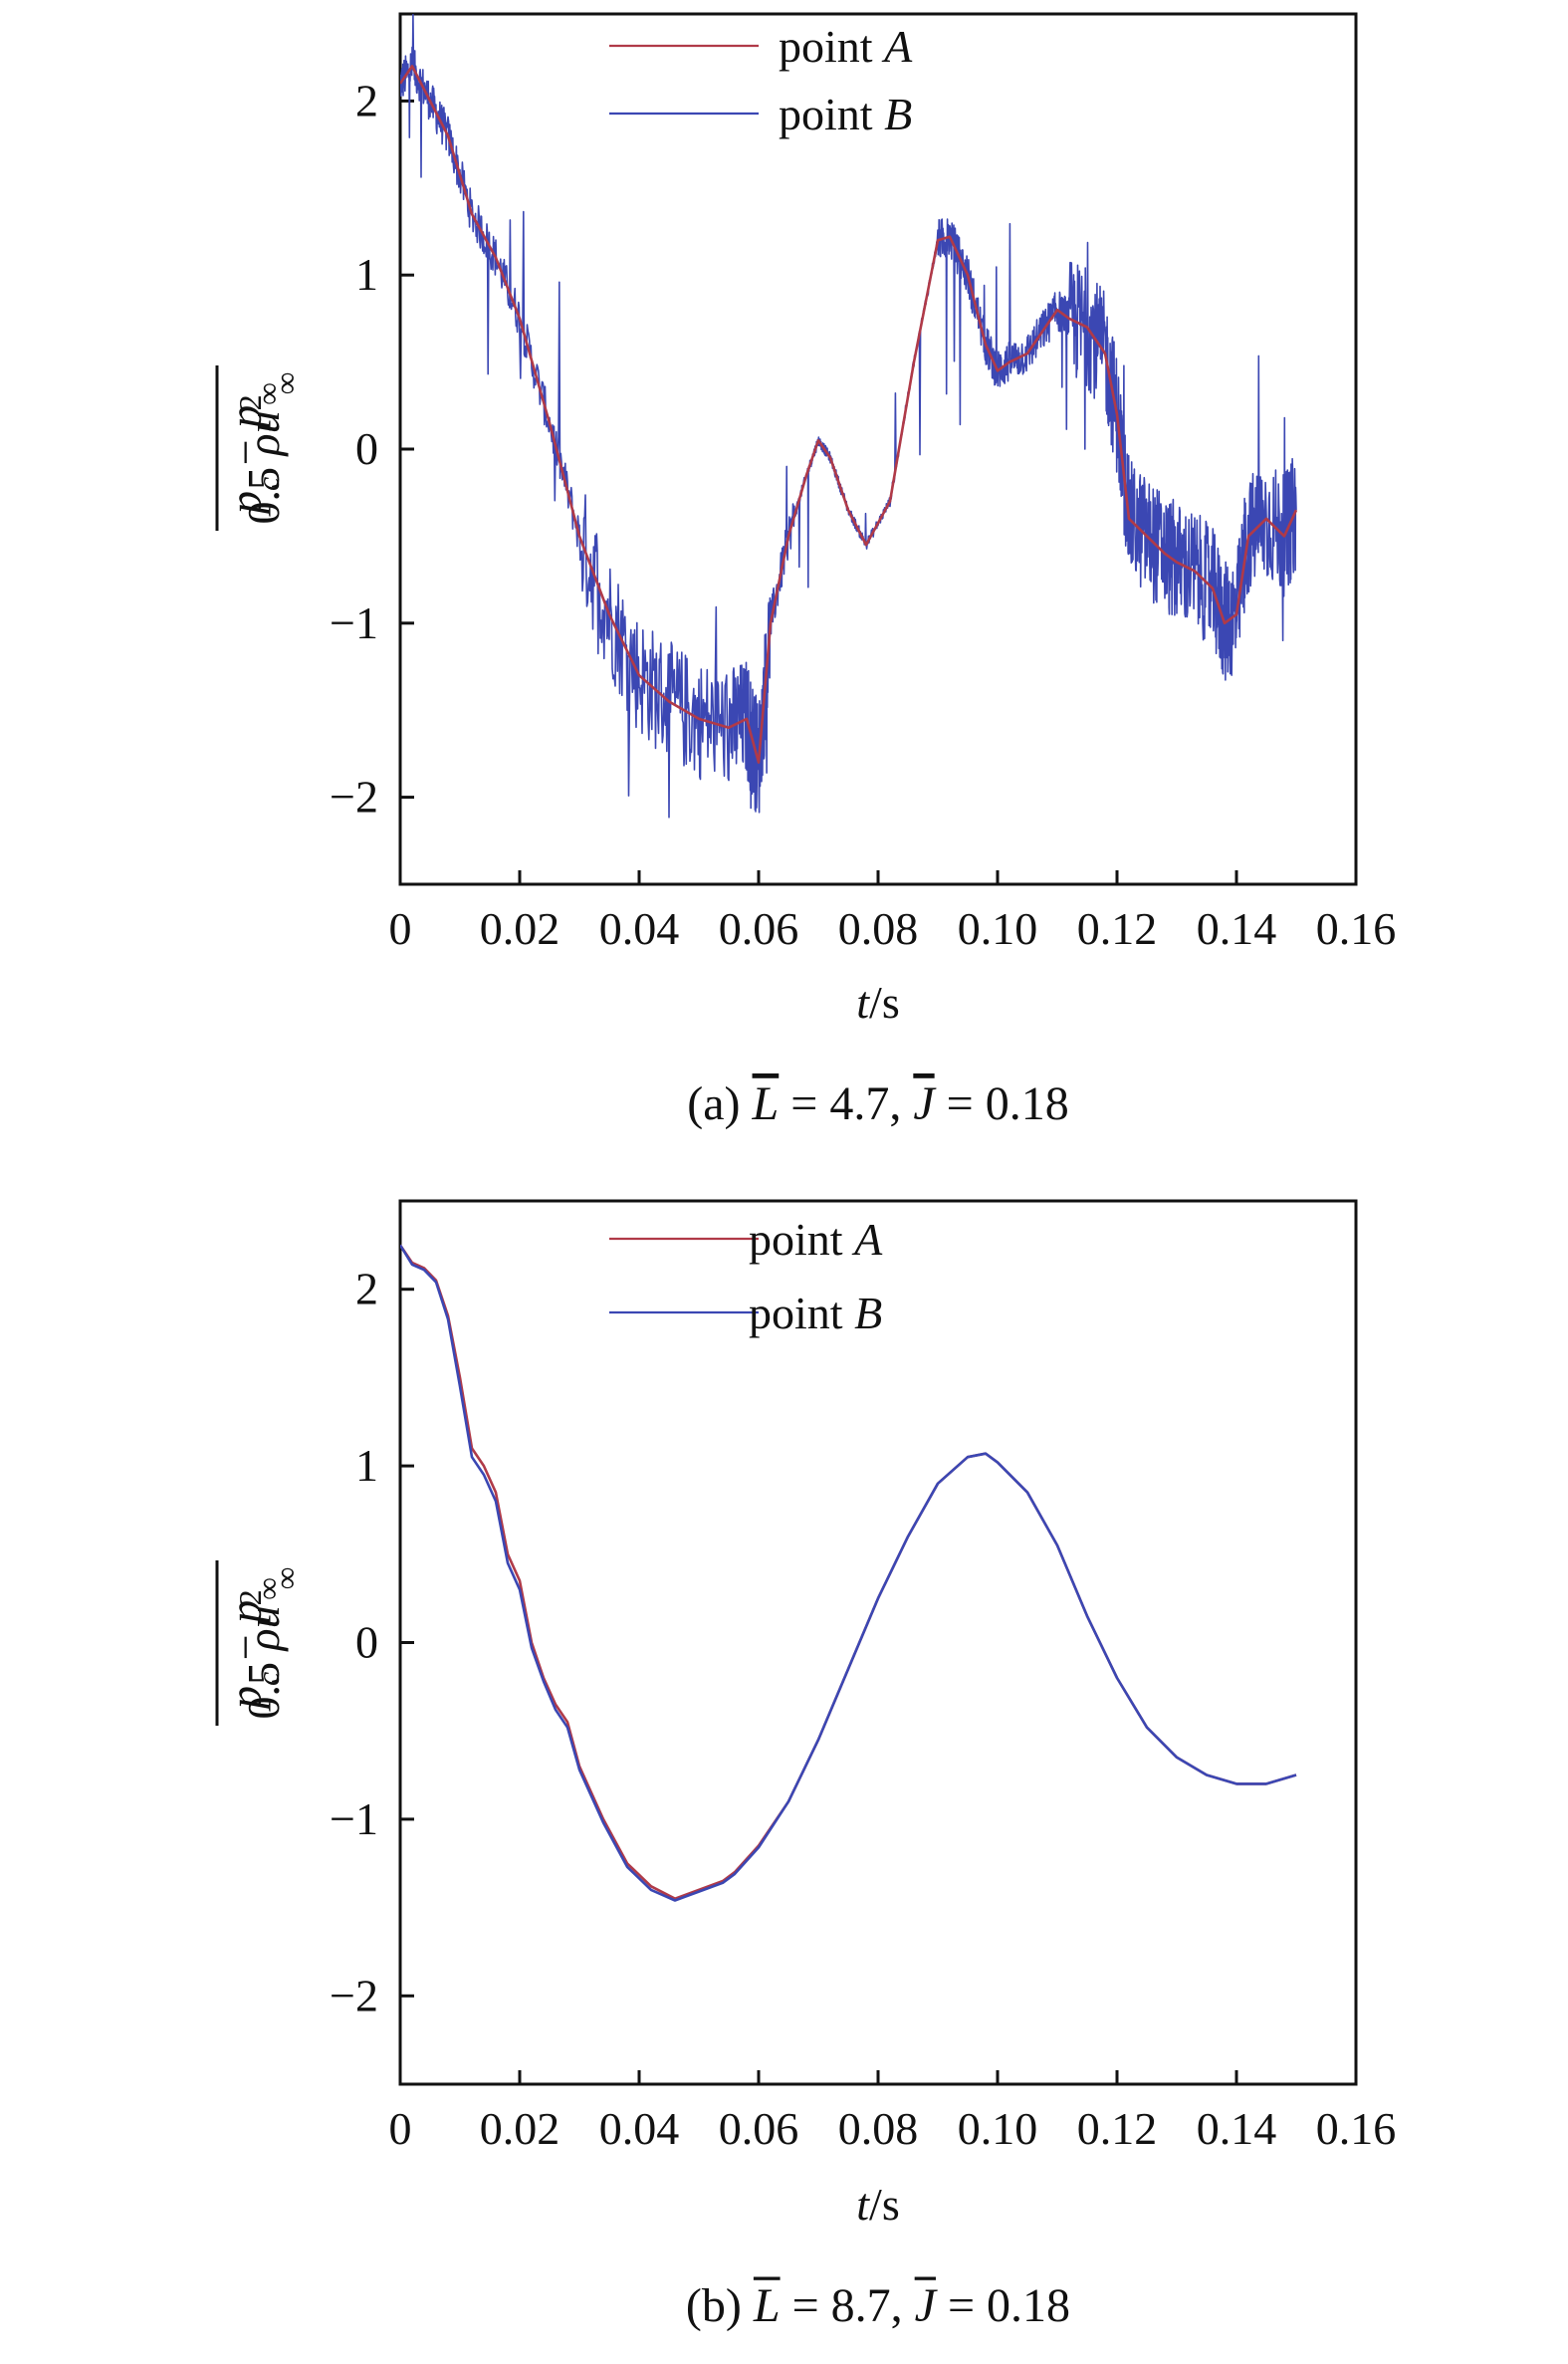 The image size is (1568, 2364). I want to click on ylabel-den-pre: 0.5, so click(264, 489).